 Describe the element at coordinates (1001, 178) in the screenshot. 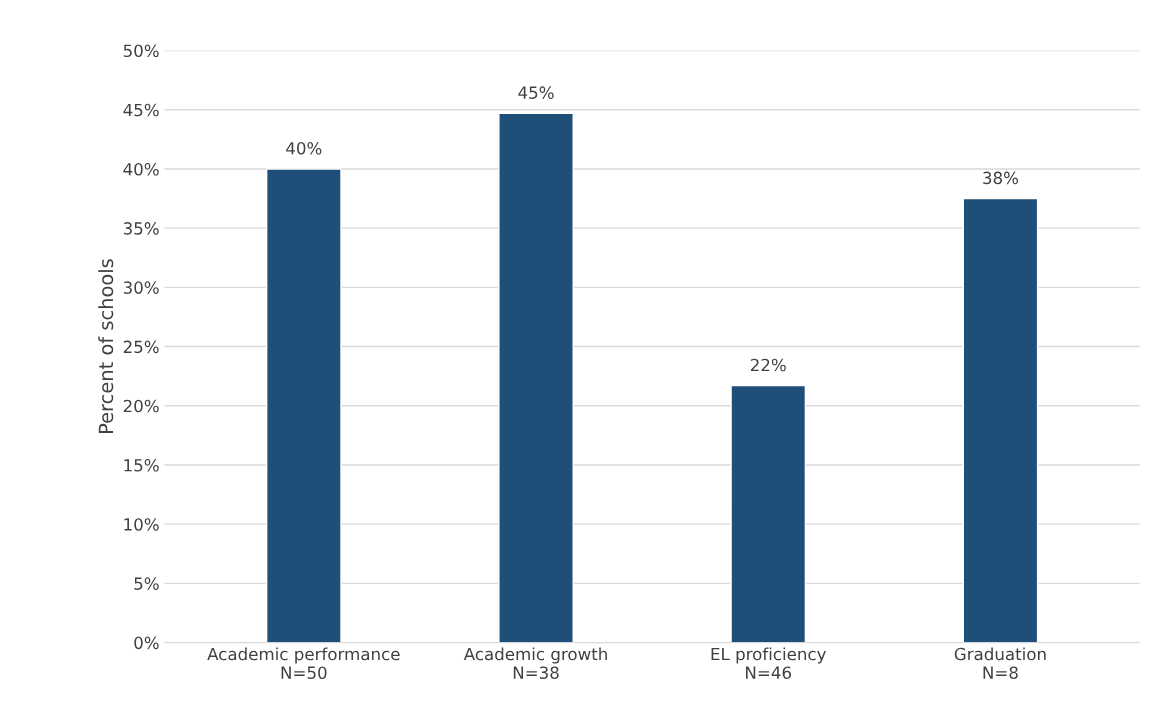

I see `data-label: 38%` at that location.